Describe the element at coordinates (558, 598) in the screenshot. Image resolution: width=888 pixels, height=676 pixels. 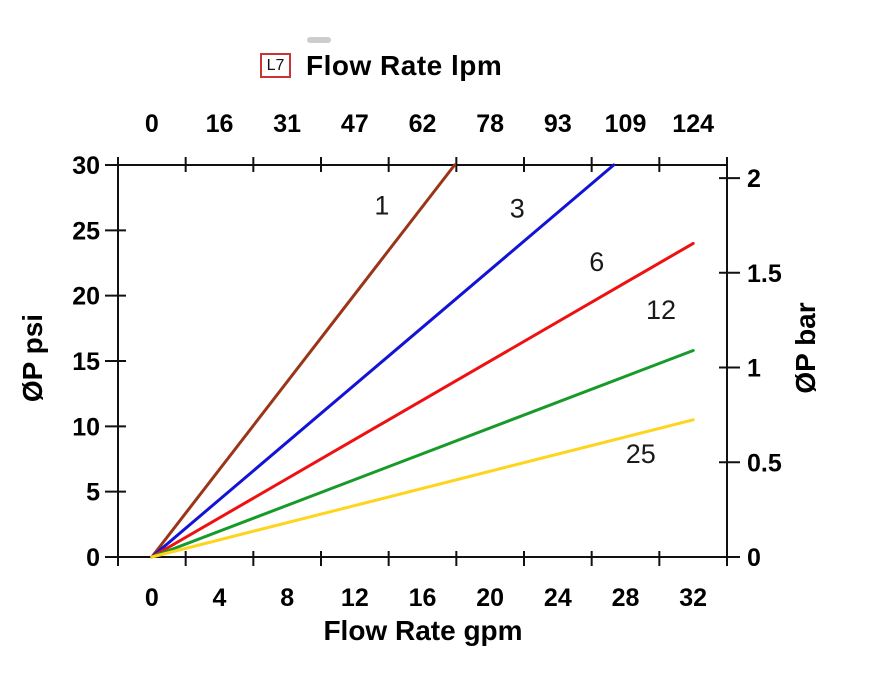
I see `bottom-axis-tick-label: 24` at that location.